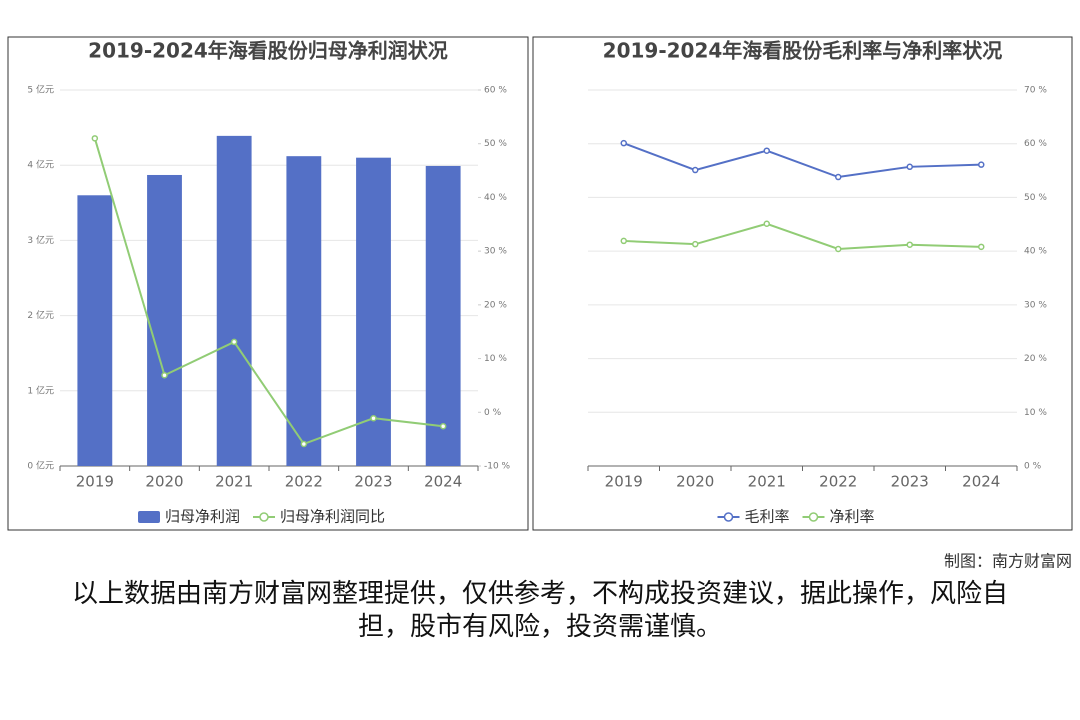 The height and width of the screenshot is (720, 1080). I want to click on y2-tick-label: 40 %, so click(495, 198).